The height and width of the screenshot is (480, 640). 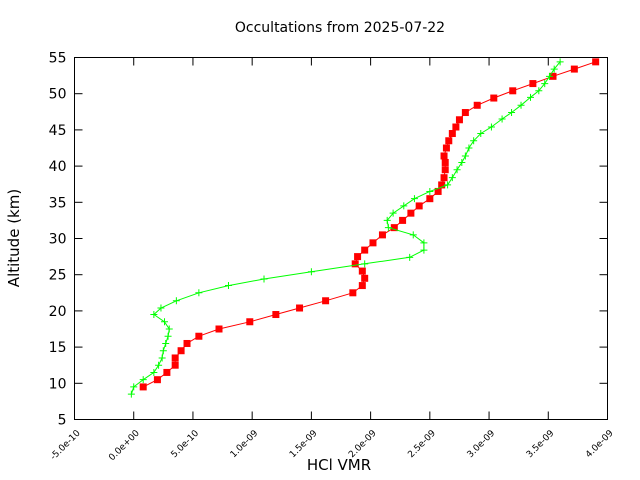 What do you see at coordinates (58, 59) in the screenshot?
I see `y-tick-label: 55` at bounding box center [58, 59].